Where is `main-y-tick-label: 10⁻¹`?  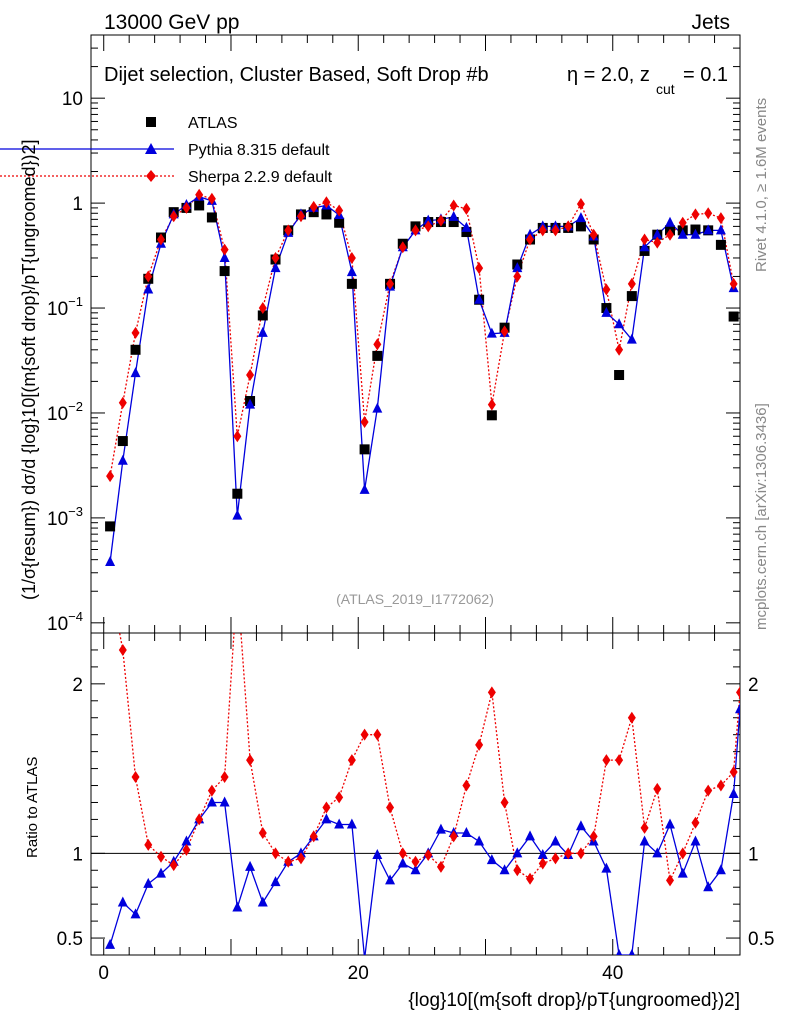 main-y-tick-label: 10⁻¹ is located at coordinates (65, 307).